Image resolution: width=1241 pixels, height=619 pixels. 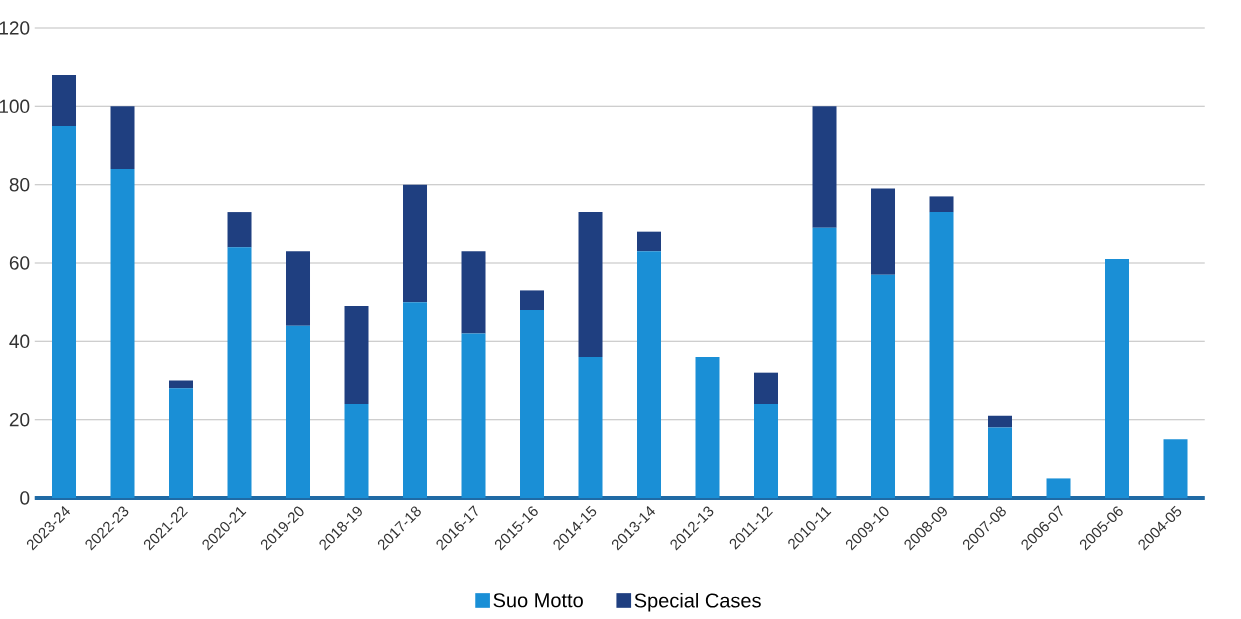 I want to click on y-tick-label: 60, so click(x=19, y=263).